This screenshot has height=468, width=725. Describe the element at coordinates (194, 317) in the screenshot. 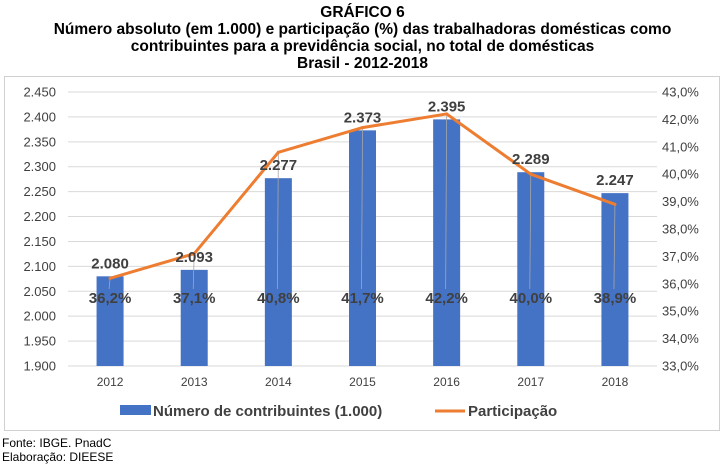

I see `bar-2013` at that location.